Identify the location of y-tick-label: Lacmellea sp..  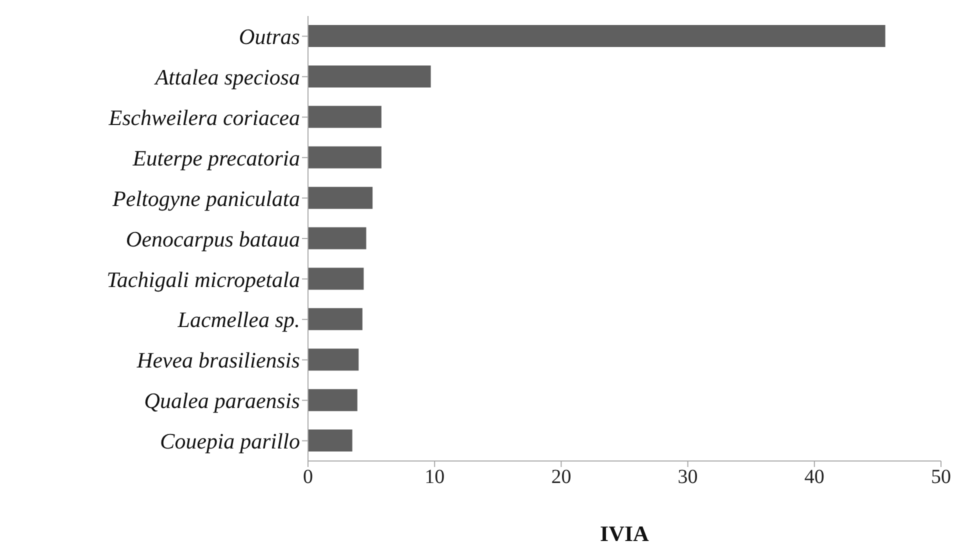
(238, 319).